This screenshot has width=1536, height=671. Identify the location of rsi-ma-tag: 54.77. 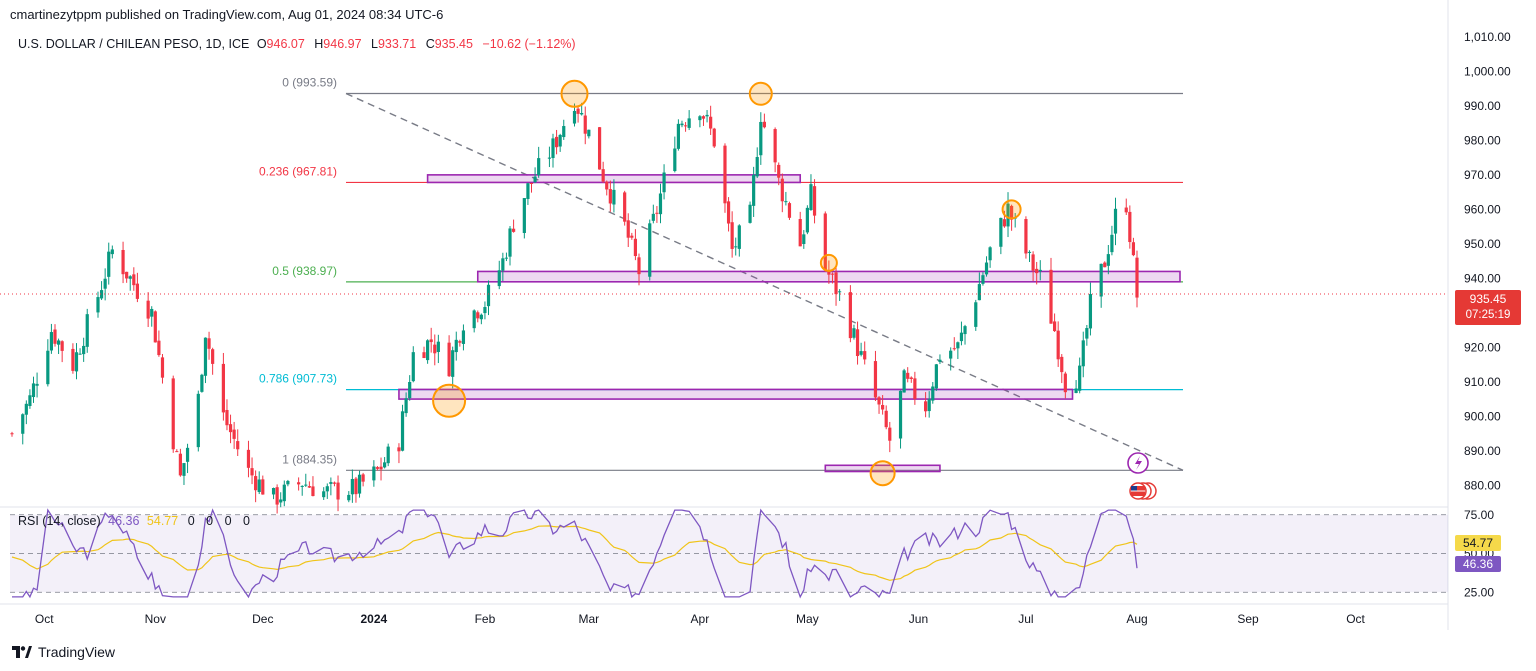
(1478, 543).